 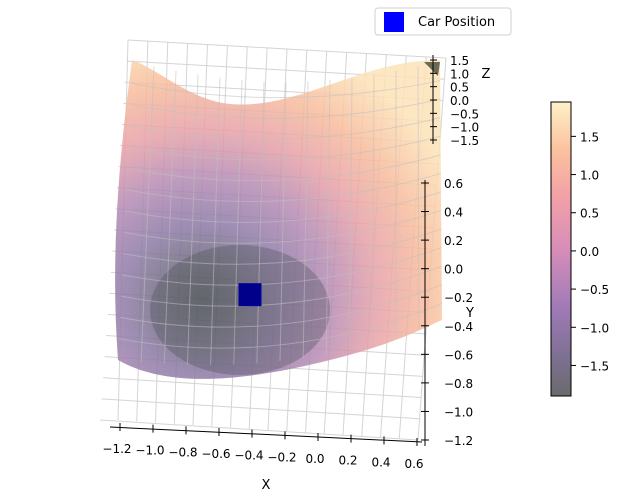 What do you see at coordinates (116, 449) in the screenshot?
I see `x-tick-label: −1.2` at bounding box center [116, 449].